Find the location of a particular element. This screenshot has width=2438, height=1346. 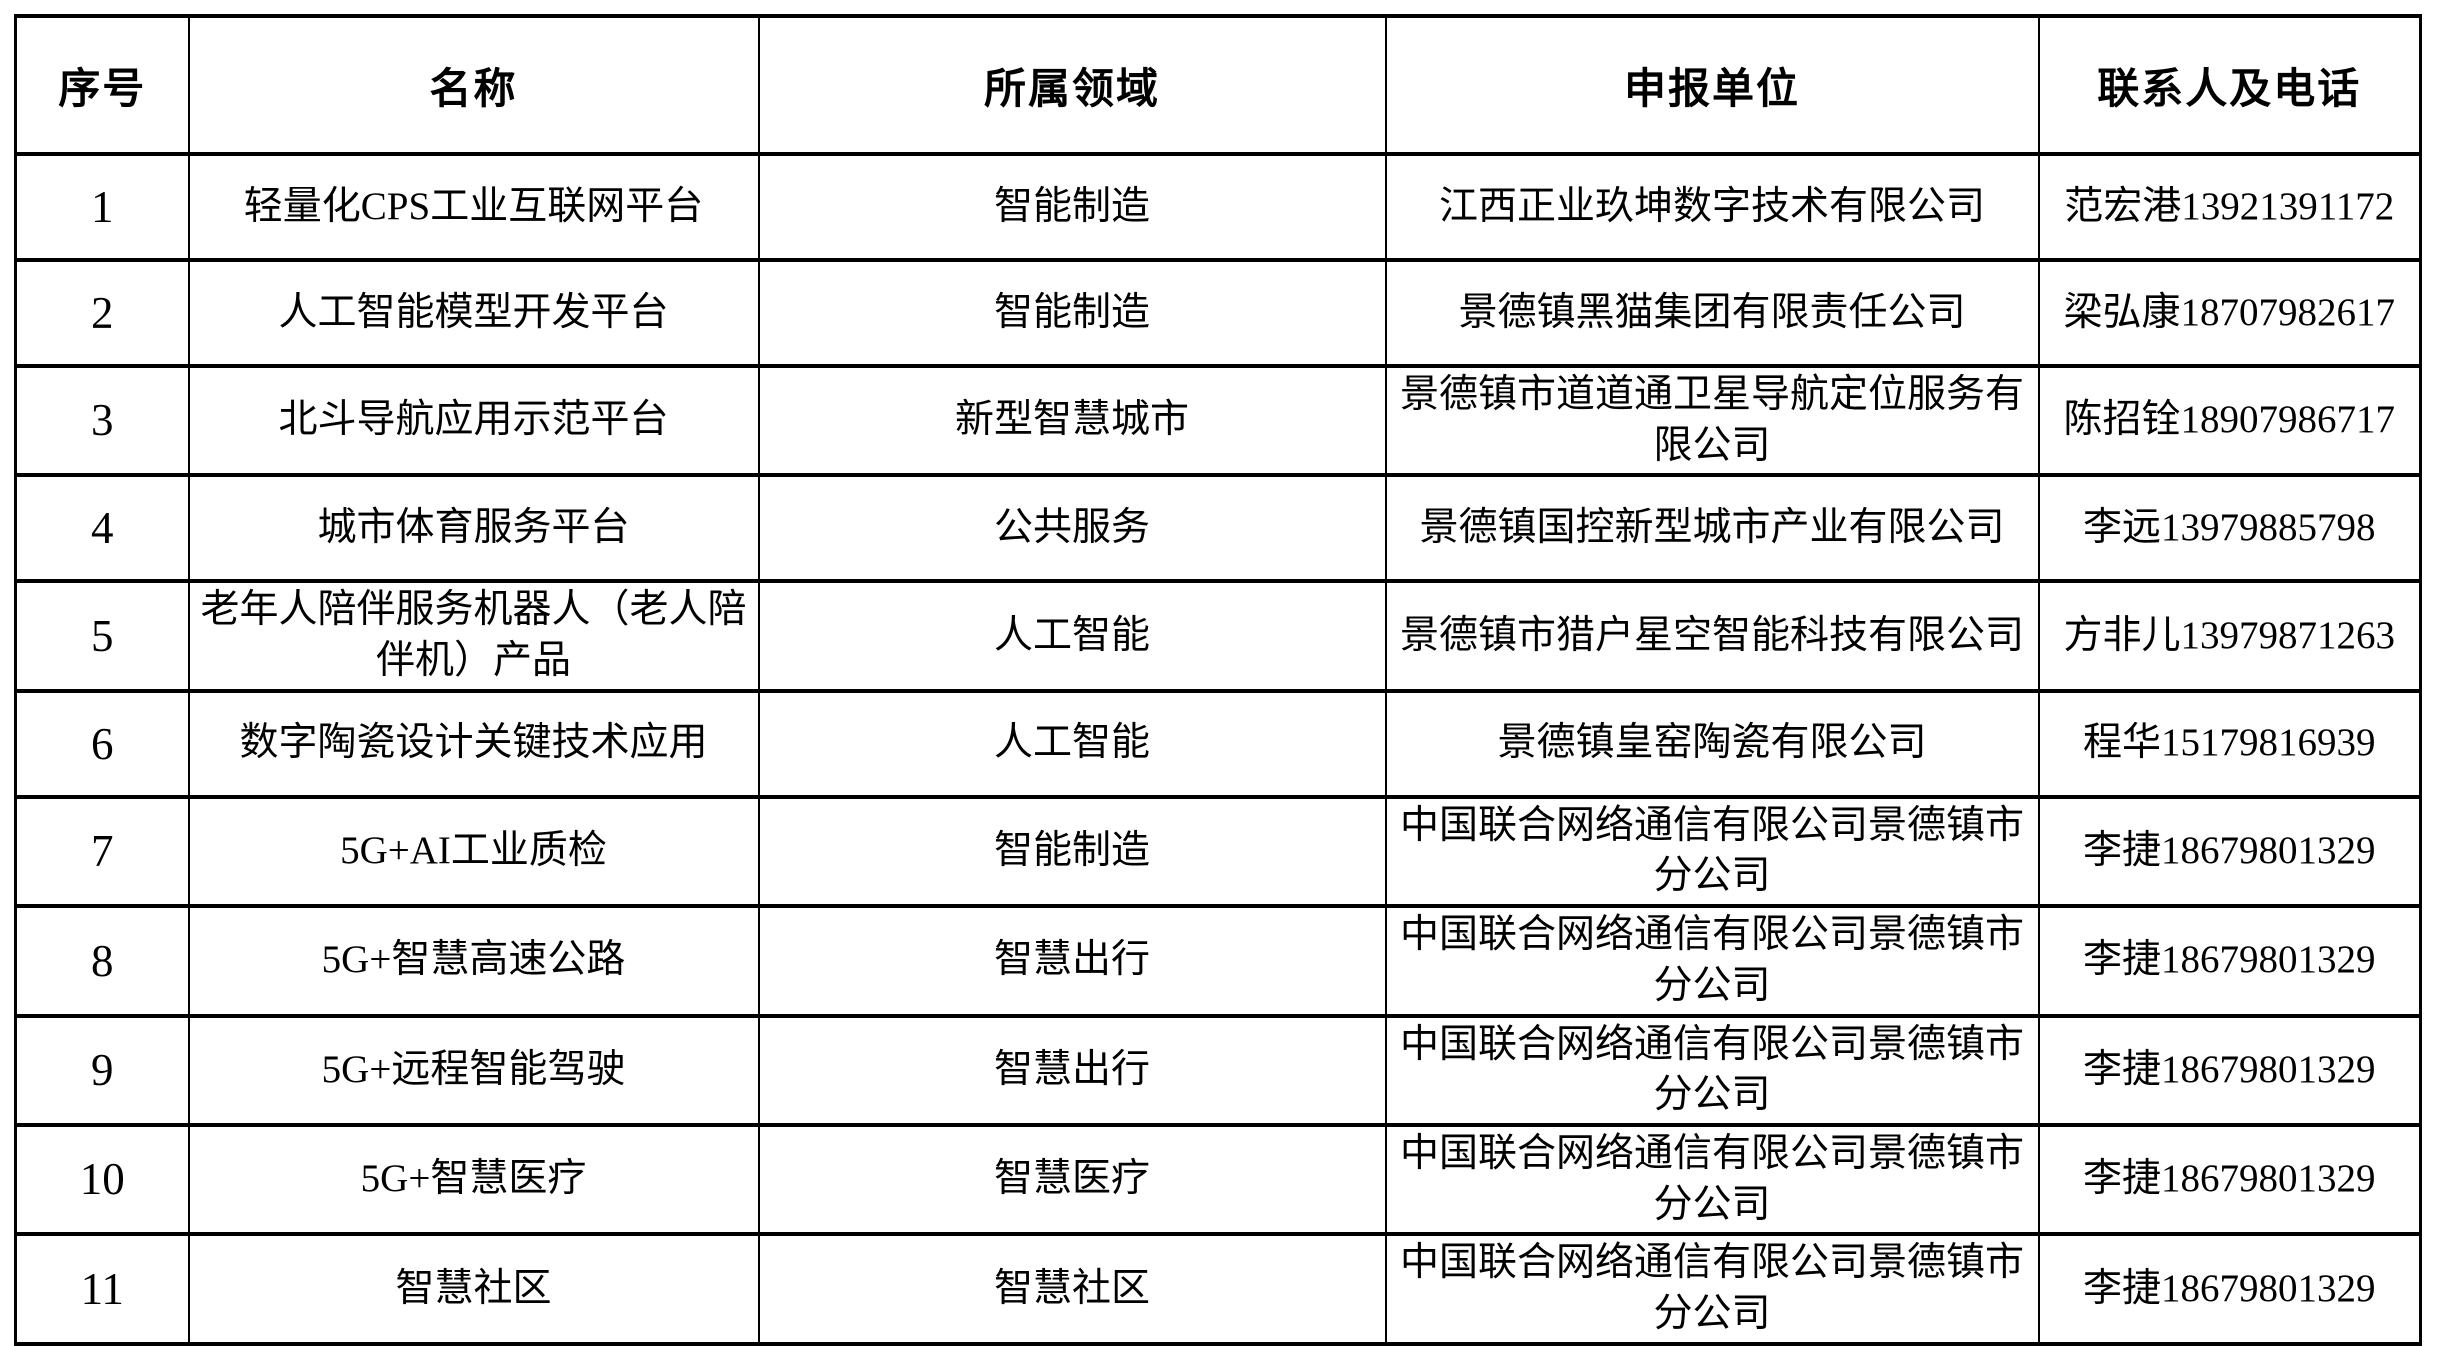

cell-index: 1 is located at coordinates (102, 207).